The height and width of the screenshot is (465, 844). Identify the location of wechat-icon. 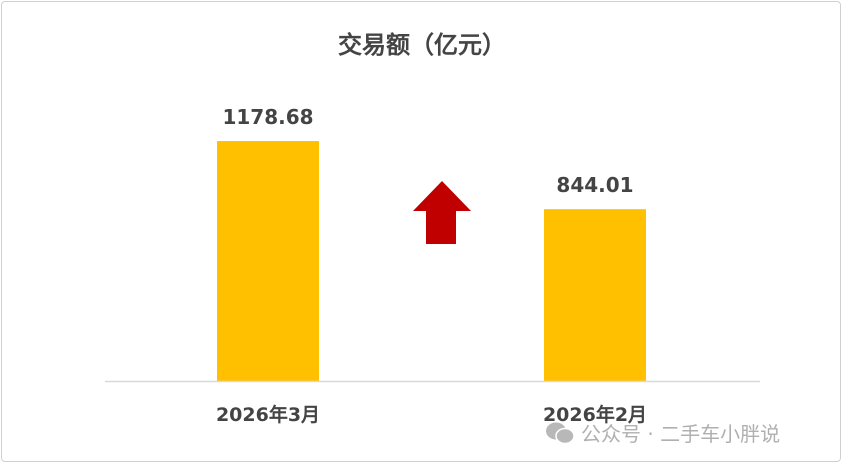
(560, 433).